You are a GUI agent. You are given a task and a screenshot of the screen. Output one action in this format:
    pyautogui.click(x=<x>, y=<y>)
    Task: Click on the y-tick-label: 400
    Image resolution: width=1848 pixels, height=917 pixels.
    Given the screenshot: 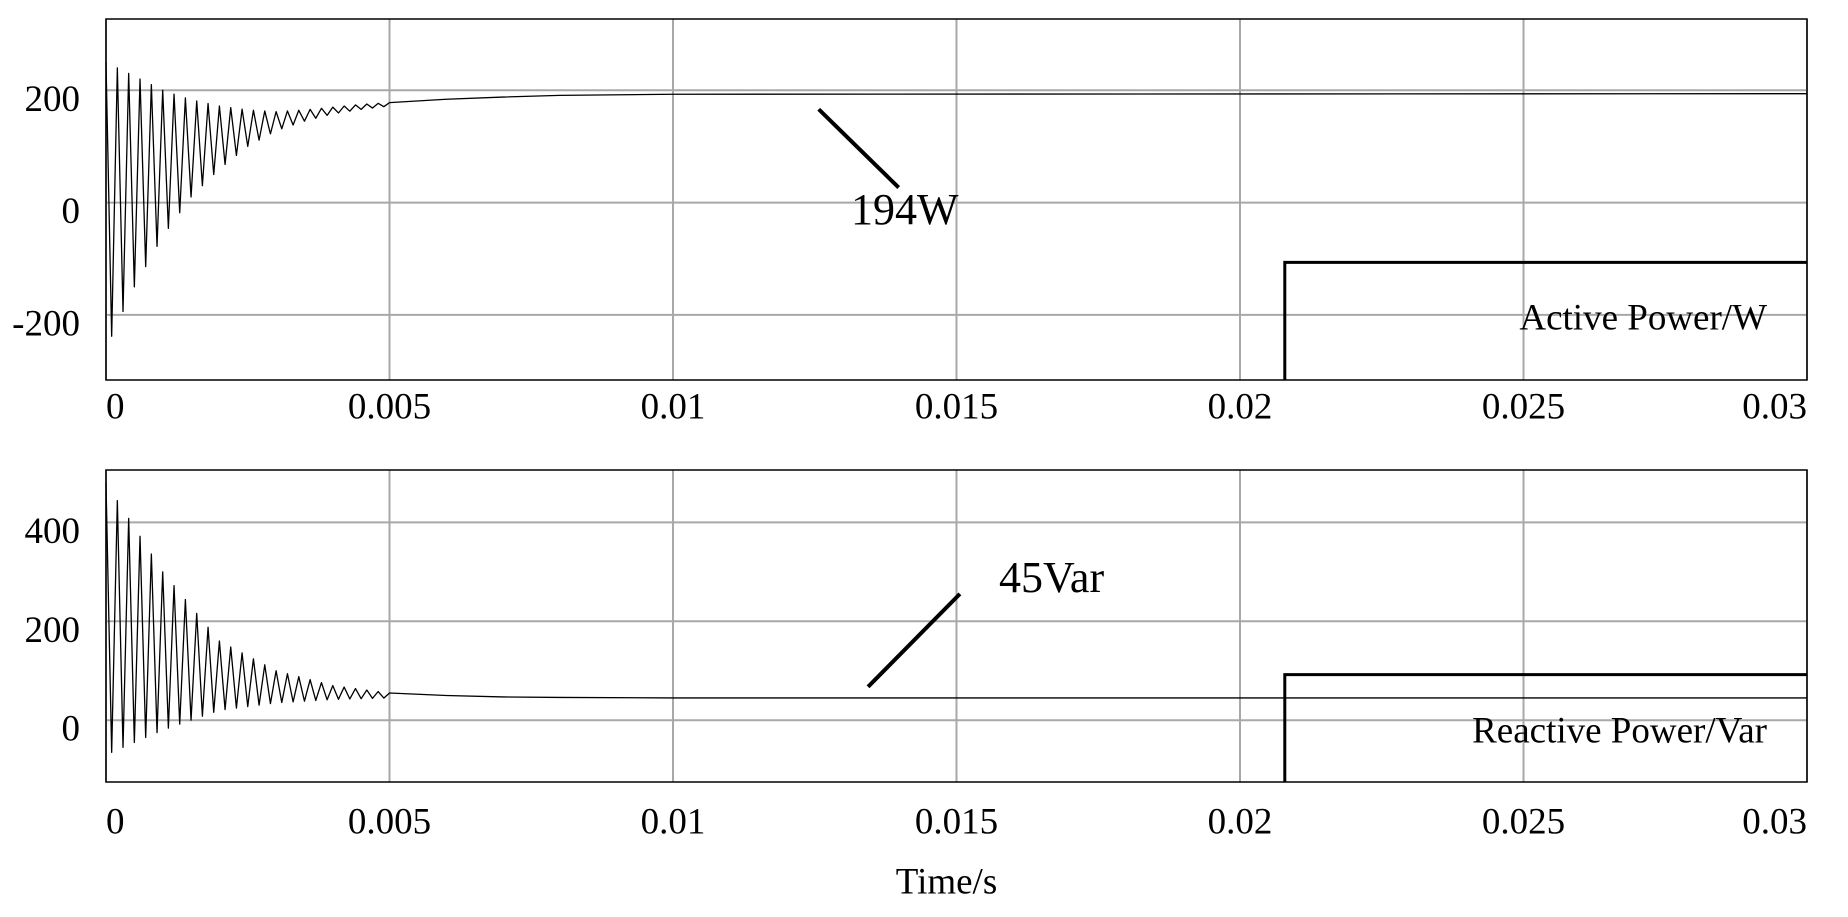 What is the action you would take?
    pyautogui.click(x=53, y=531)
    